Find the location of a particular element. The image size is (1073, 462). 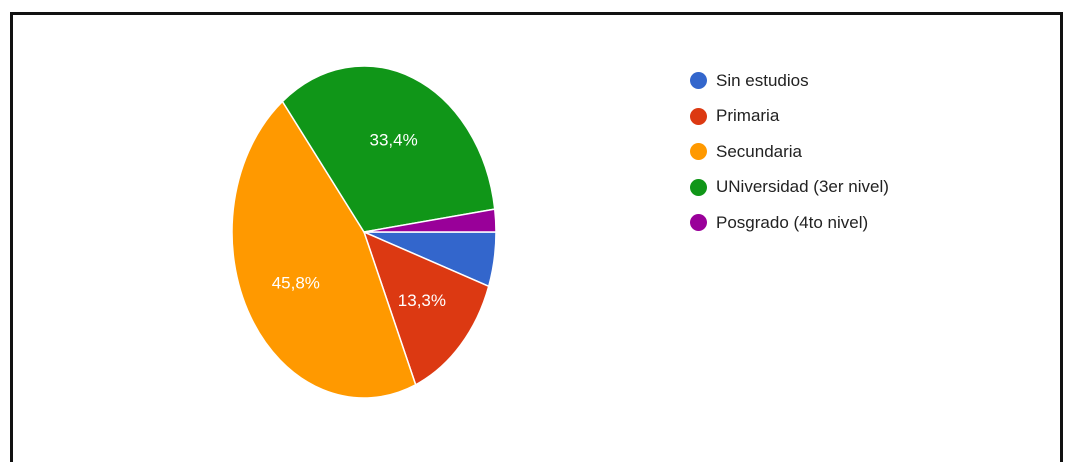

pie-slice-universidad-3er-nivel is located at coordinates (388, 149).